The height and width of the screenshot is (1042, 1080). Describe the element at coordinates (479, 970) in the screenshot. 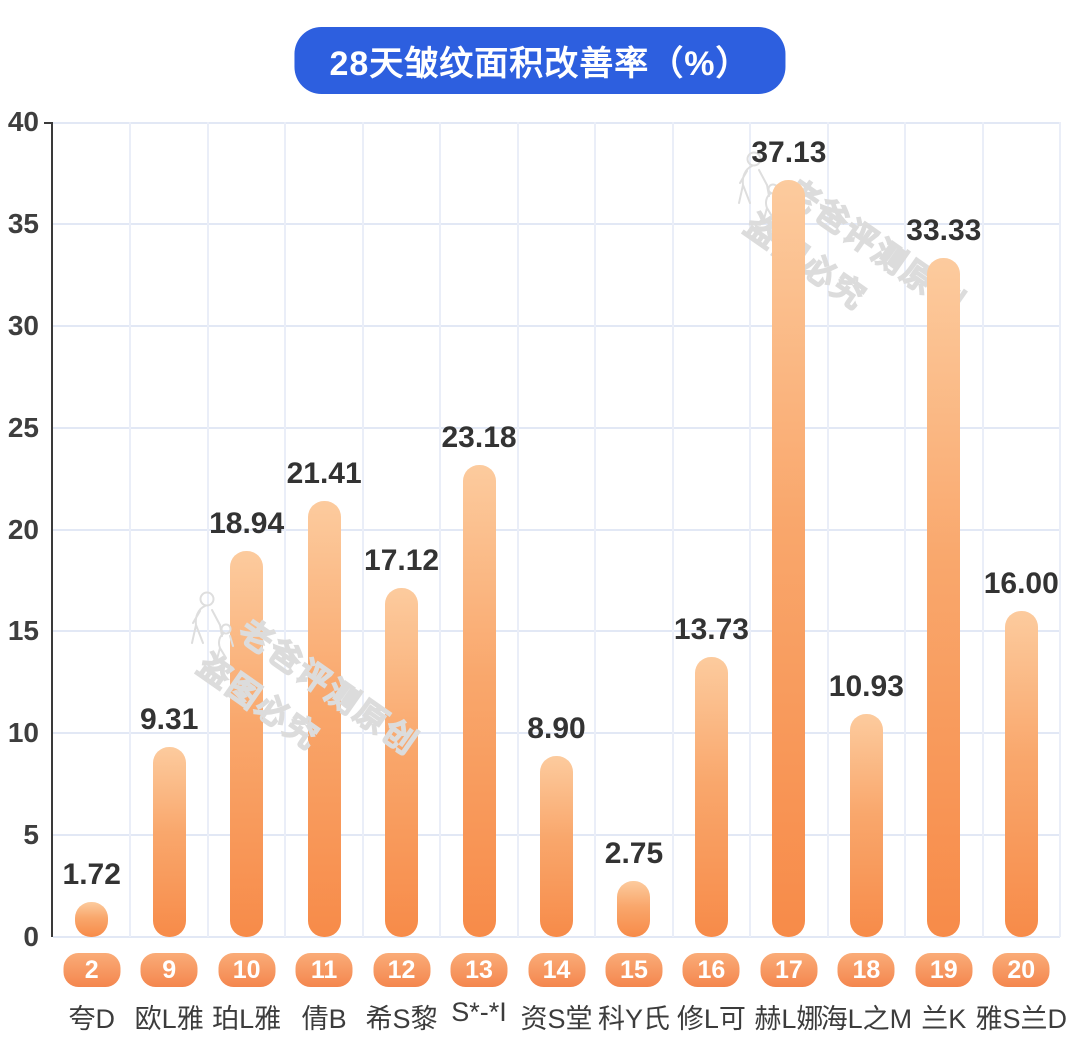

I see `rank-badge: 13` at that location.